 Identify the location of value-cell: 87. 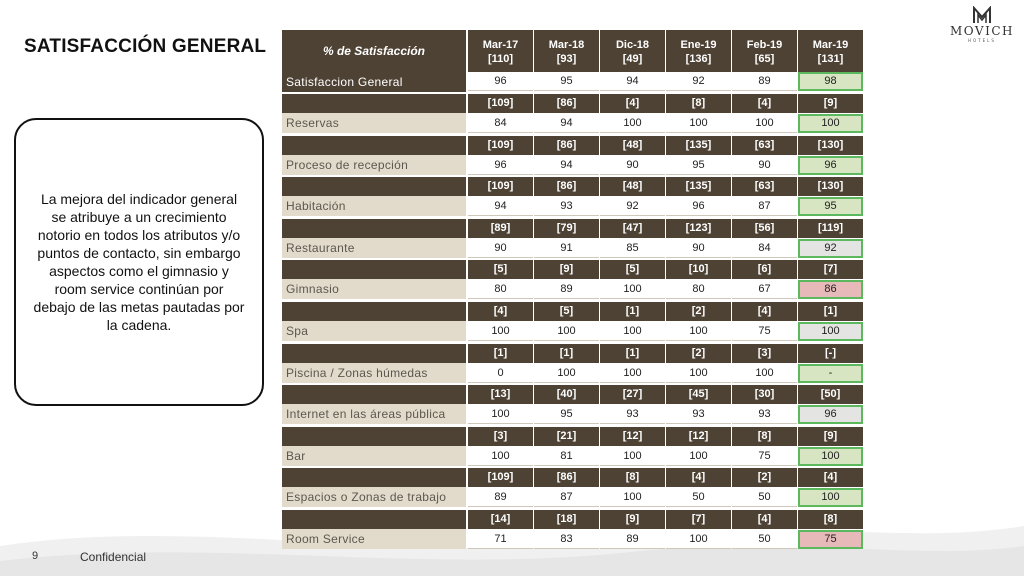
(566, 498).